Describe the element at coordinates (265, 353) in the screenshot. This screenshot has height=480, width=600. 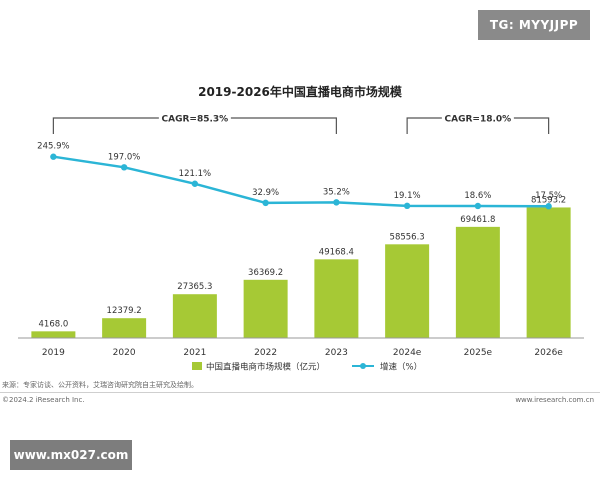
I see `x-tick-label: 2022` at that location.